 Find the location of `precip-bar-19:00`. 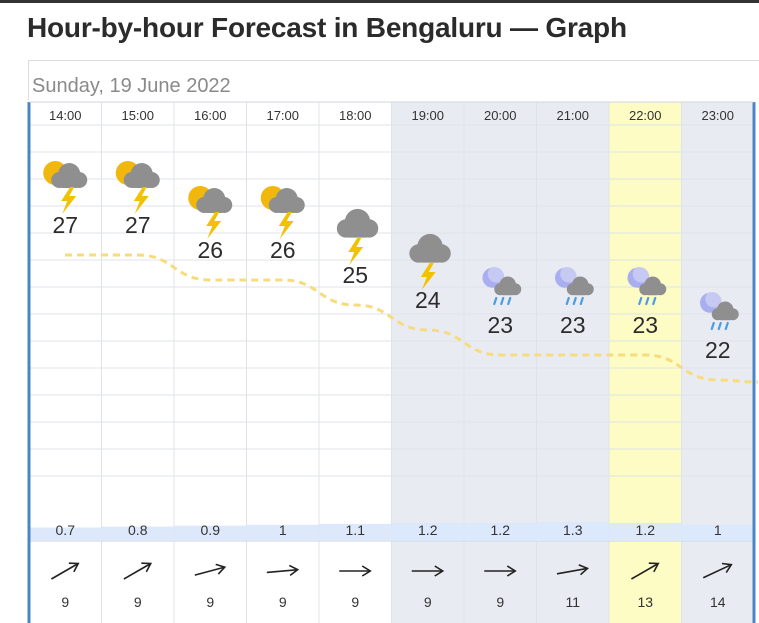

precip-bar-19:00 is located at coordinates (427, 531).